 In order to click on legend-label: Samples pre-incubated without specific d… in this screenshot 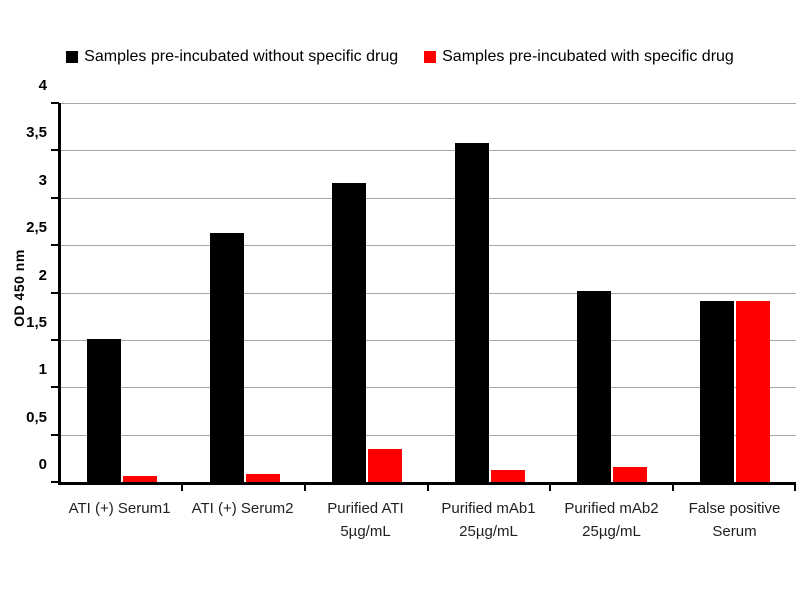, I will do `click(241, 56)`.